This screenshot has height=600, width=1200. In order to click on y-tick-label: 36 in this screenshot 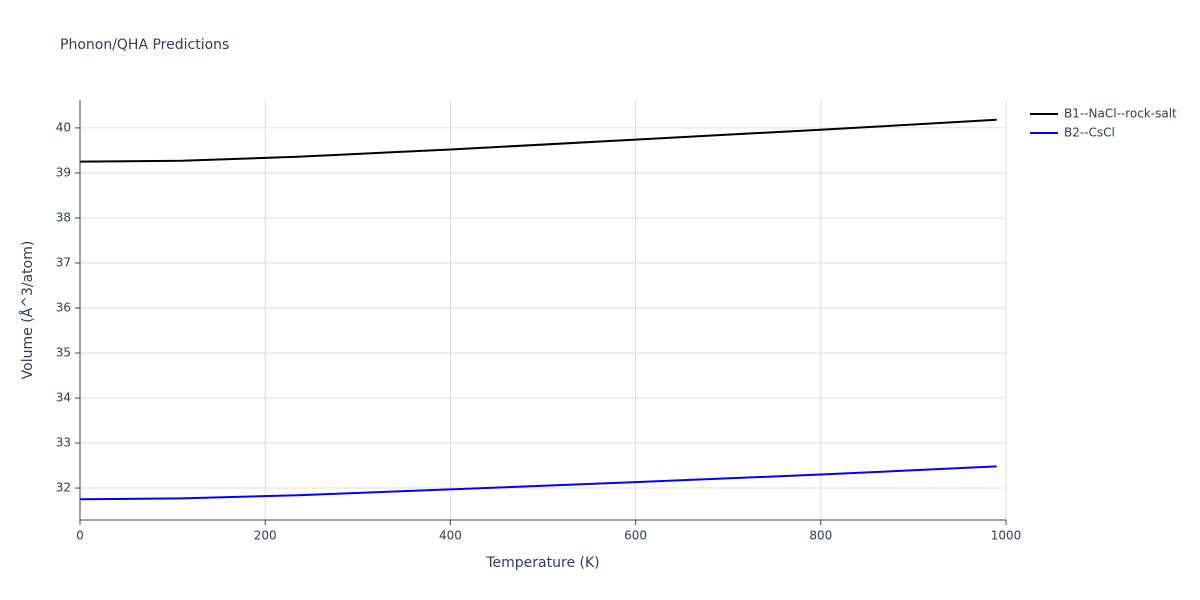, I will do `click(63, 307)`.